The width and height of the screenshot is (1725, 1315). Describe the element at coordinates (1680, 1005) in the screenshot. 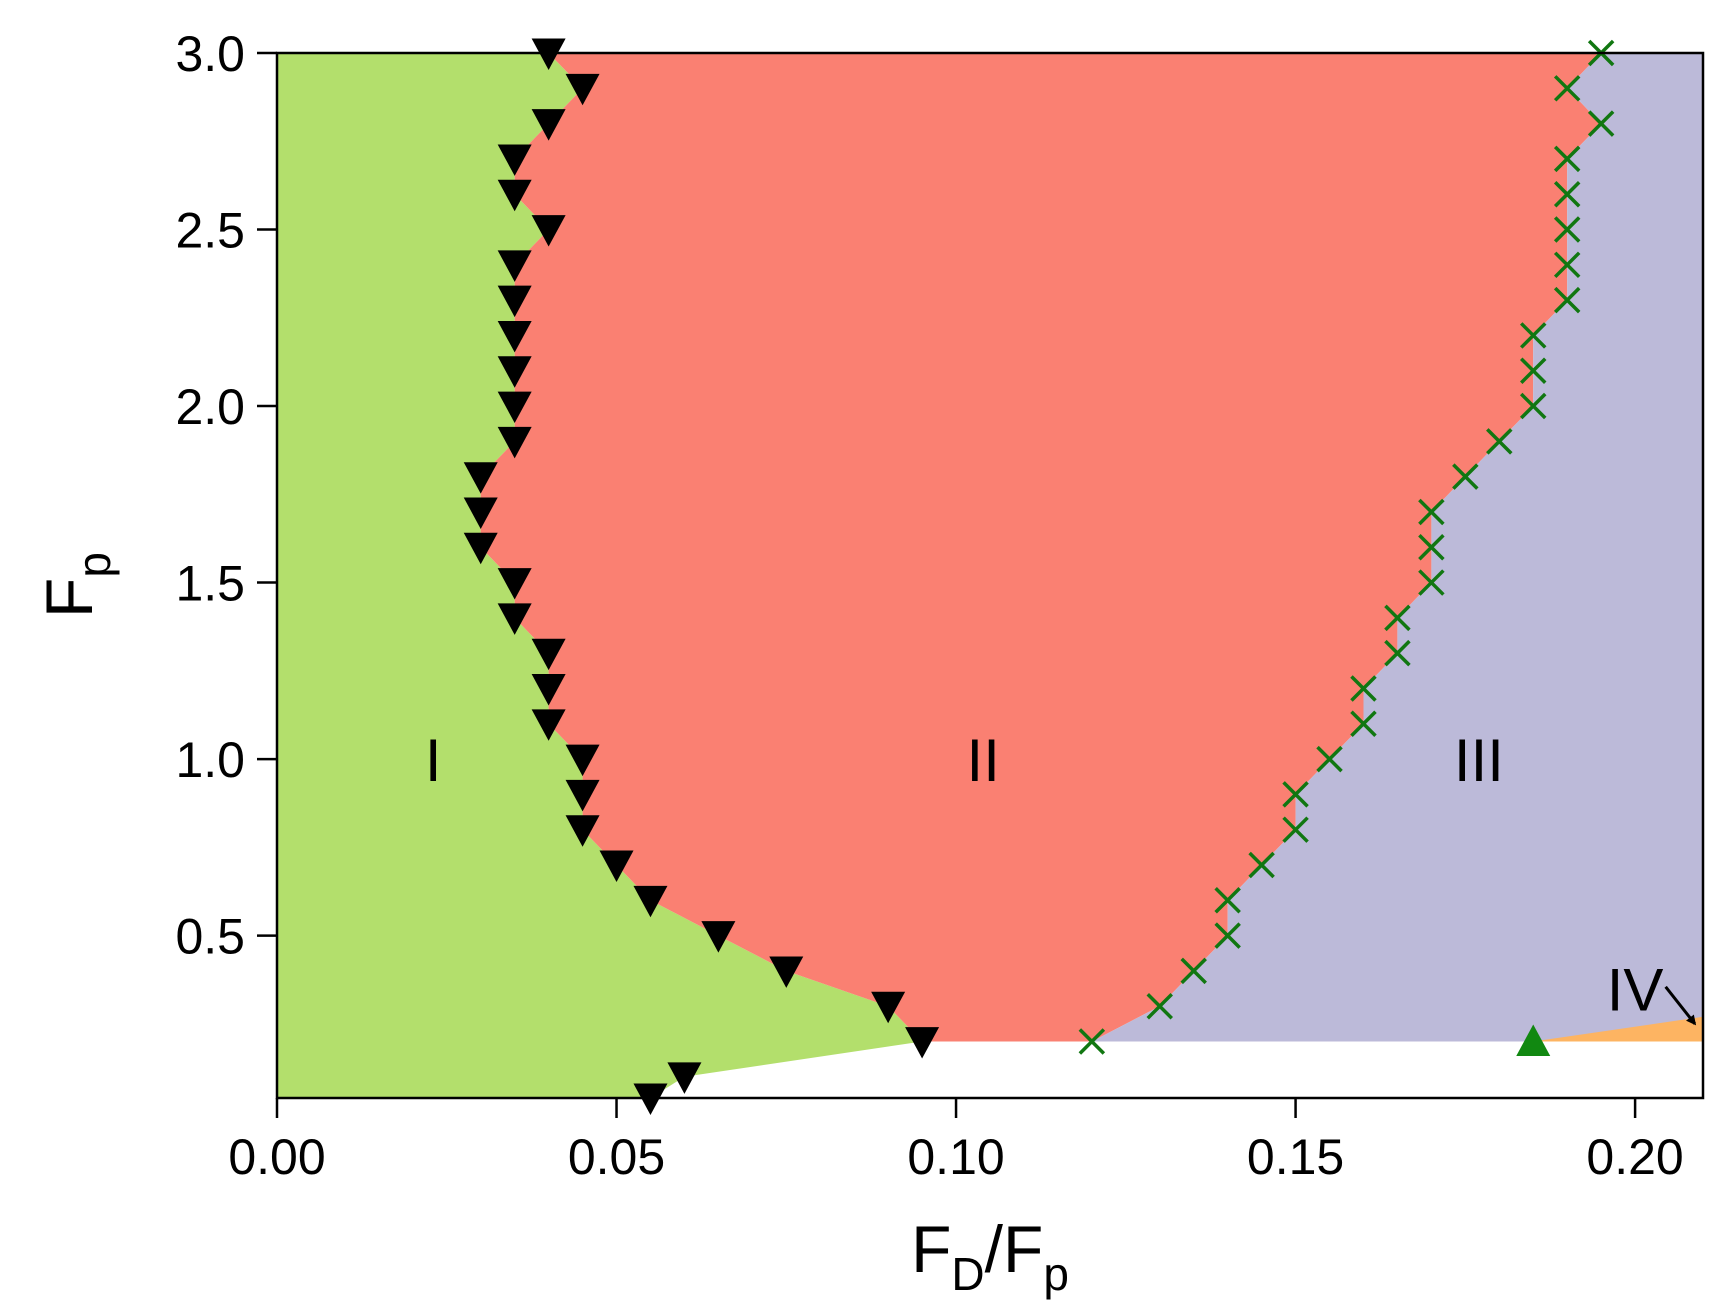

I see `phase-IV-arrow` at that location.